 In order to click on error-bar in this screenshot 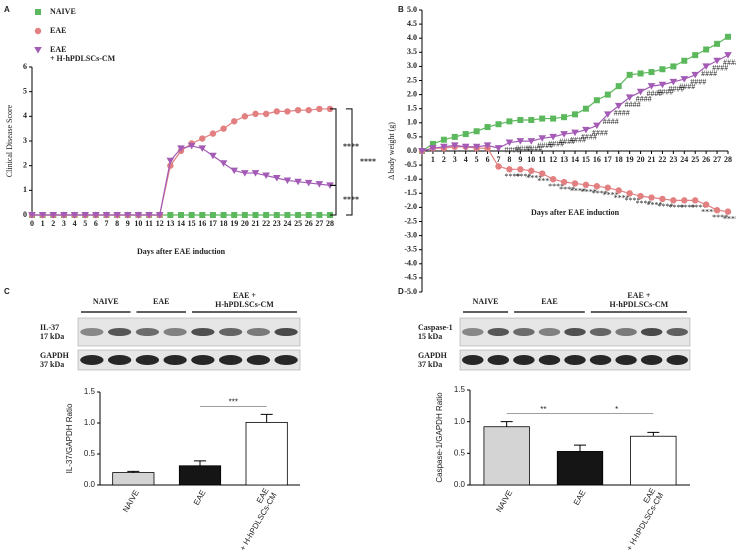, I will do `click(266, 418)`.